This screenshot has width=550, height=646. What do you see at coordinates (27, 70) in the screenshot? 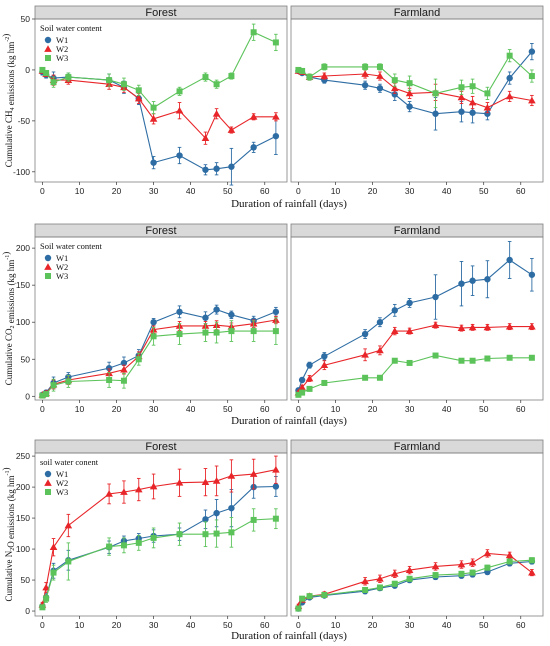
I see `y-tick-label: 0` at bounding box center [27, 70].